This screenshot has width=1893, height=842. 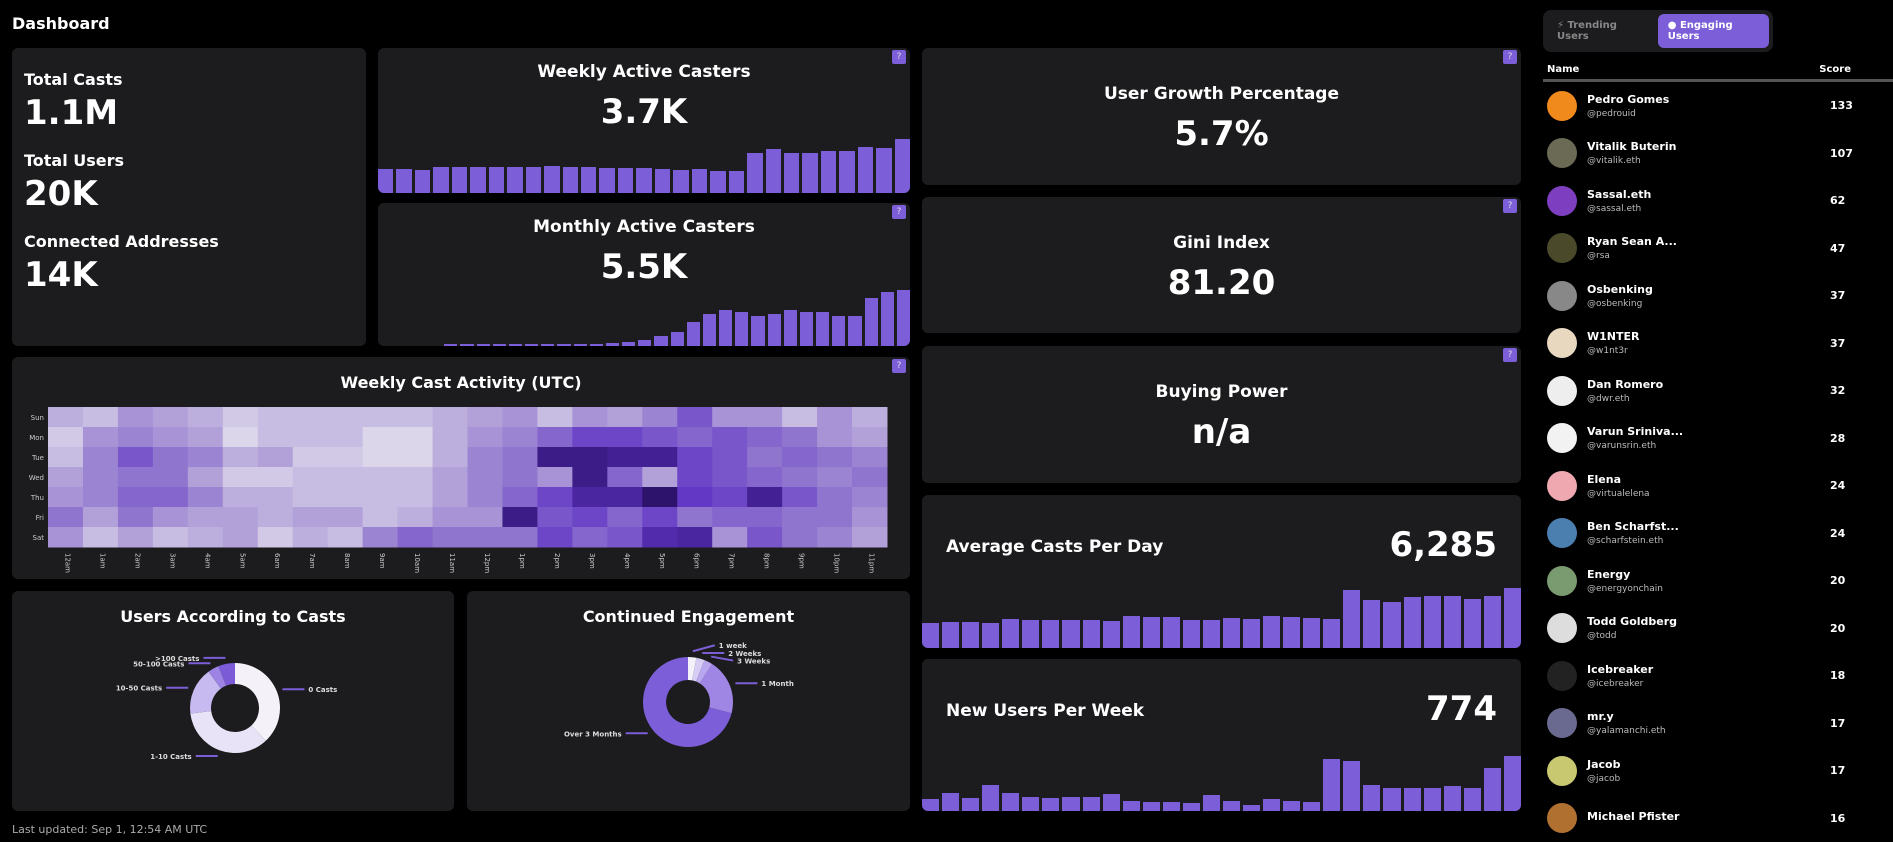 What do you see at coordinates (1221, 414) in the screenshot?
I see `buying-power-card: ? Buying Power n/a` at bounding box center [1221, 414].